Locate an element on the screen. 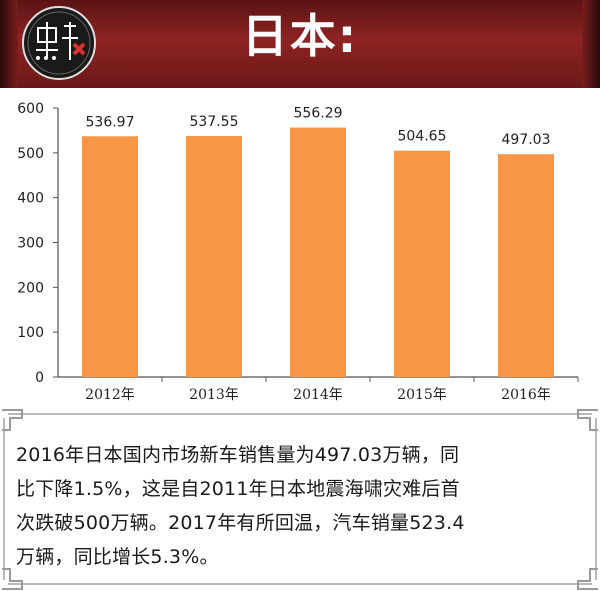  y-tick-label: 200 is located at coordinates (30, 288).